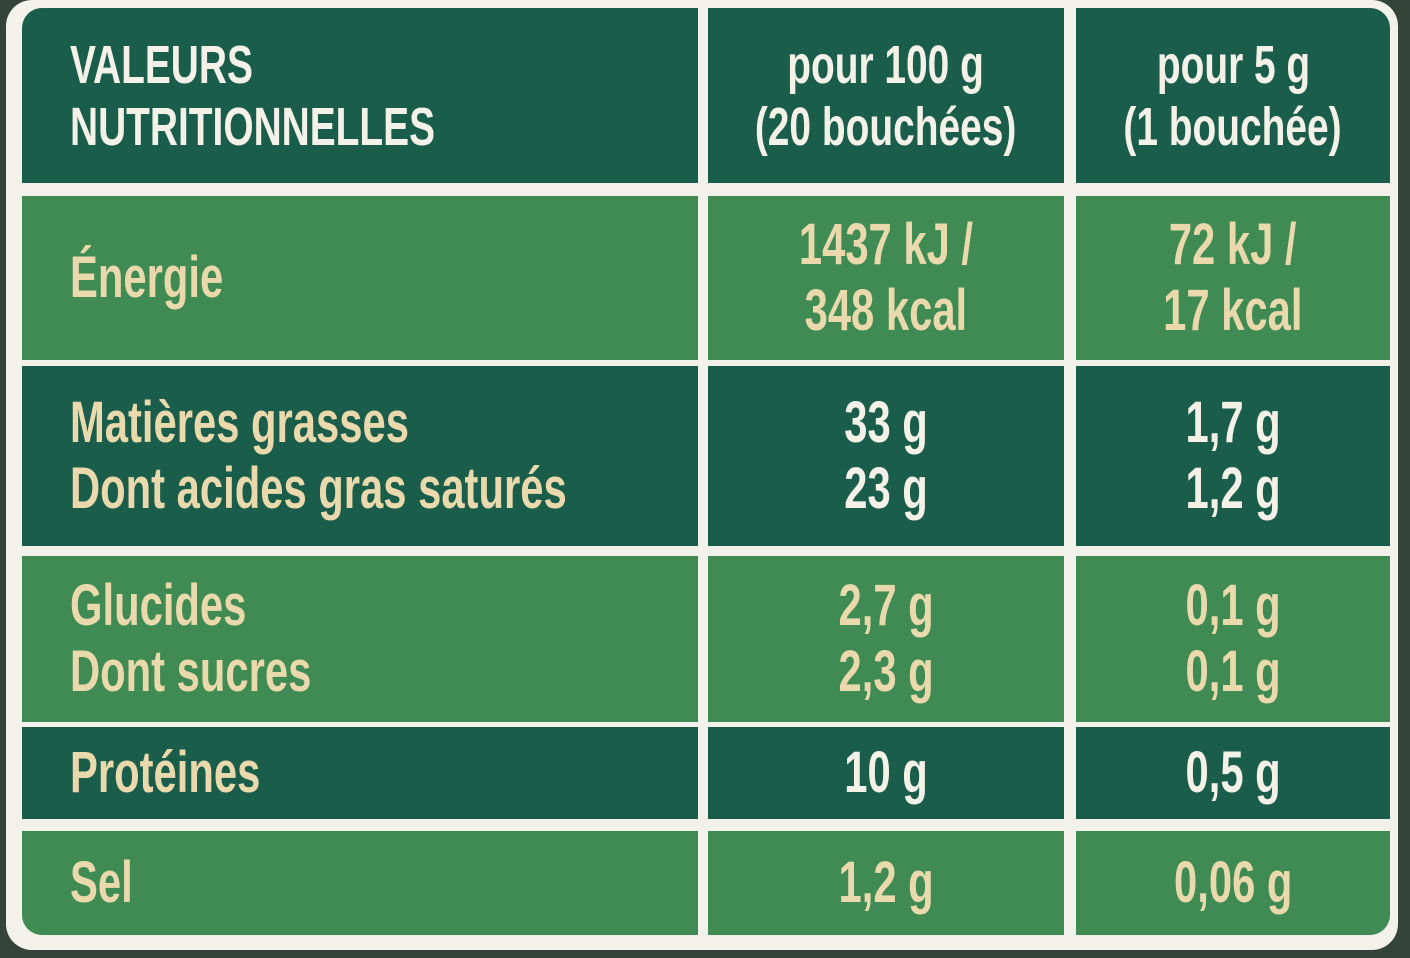 This screenshot has height=958, width=1410. Describe the element at coordinates (1233, 310) in the screenshot. I see `value-text: 17 kcal` at that location.